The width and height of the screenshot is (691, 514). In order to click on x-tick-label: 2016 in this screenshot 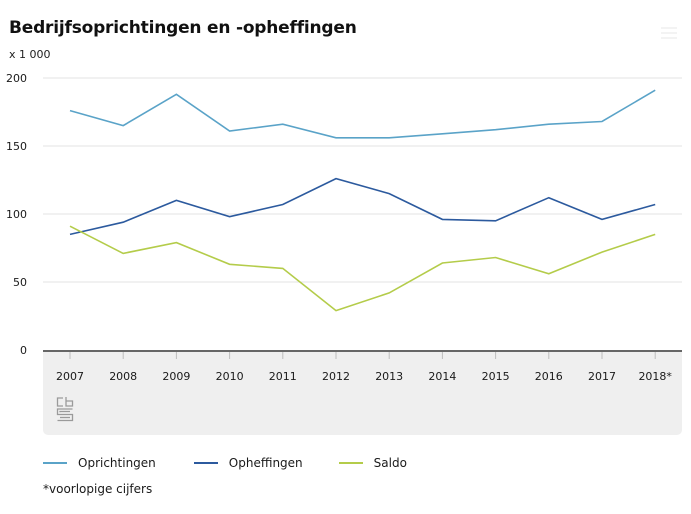, I will do `click(549, 376)`.